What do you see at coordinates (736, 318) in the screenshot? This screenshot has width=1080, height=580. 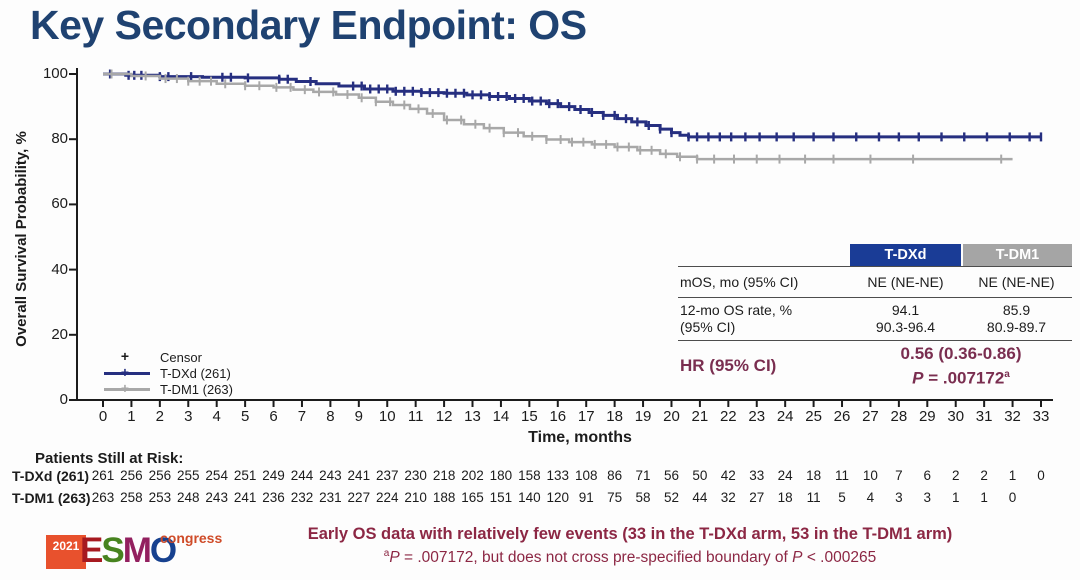 I see `row-label: 12-mo OS rate, % (95% CI)` at bounding box center [736, 318].